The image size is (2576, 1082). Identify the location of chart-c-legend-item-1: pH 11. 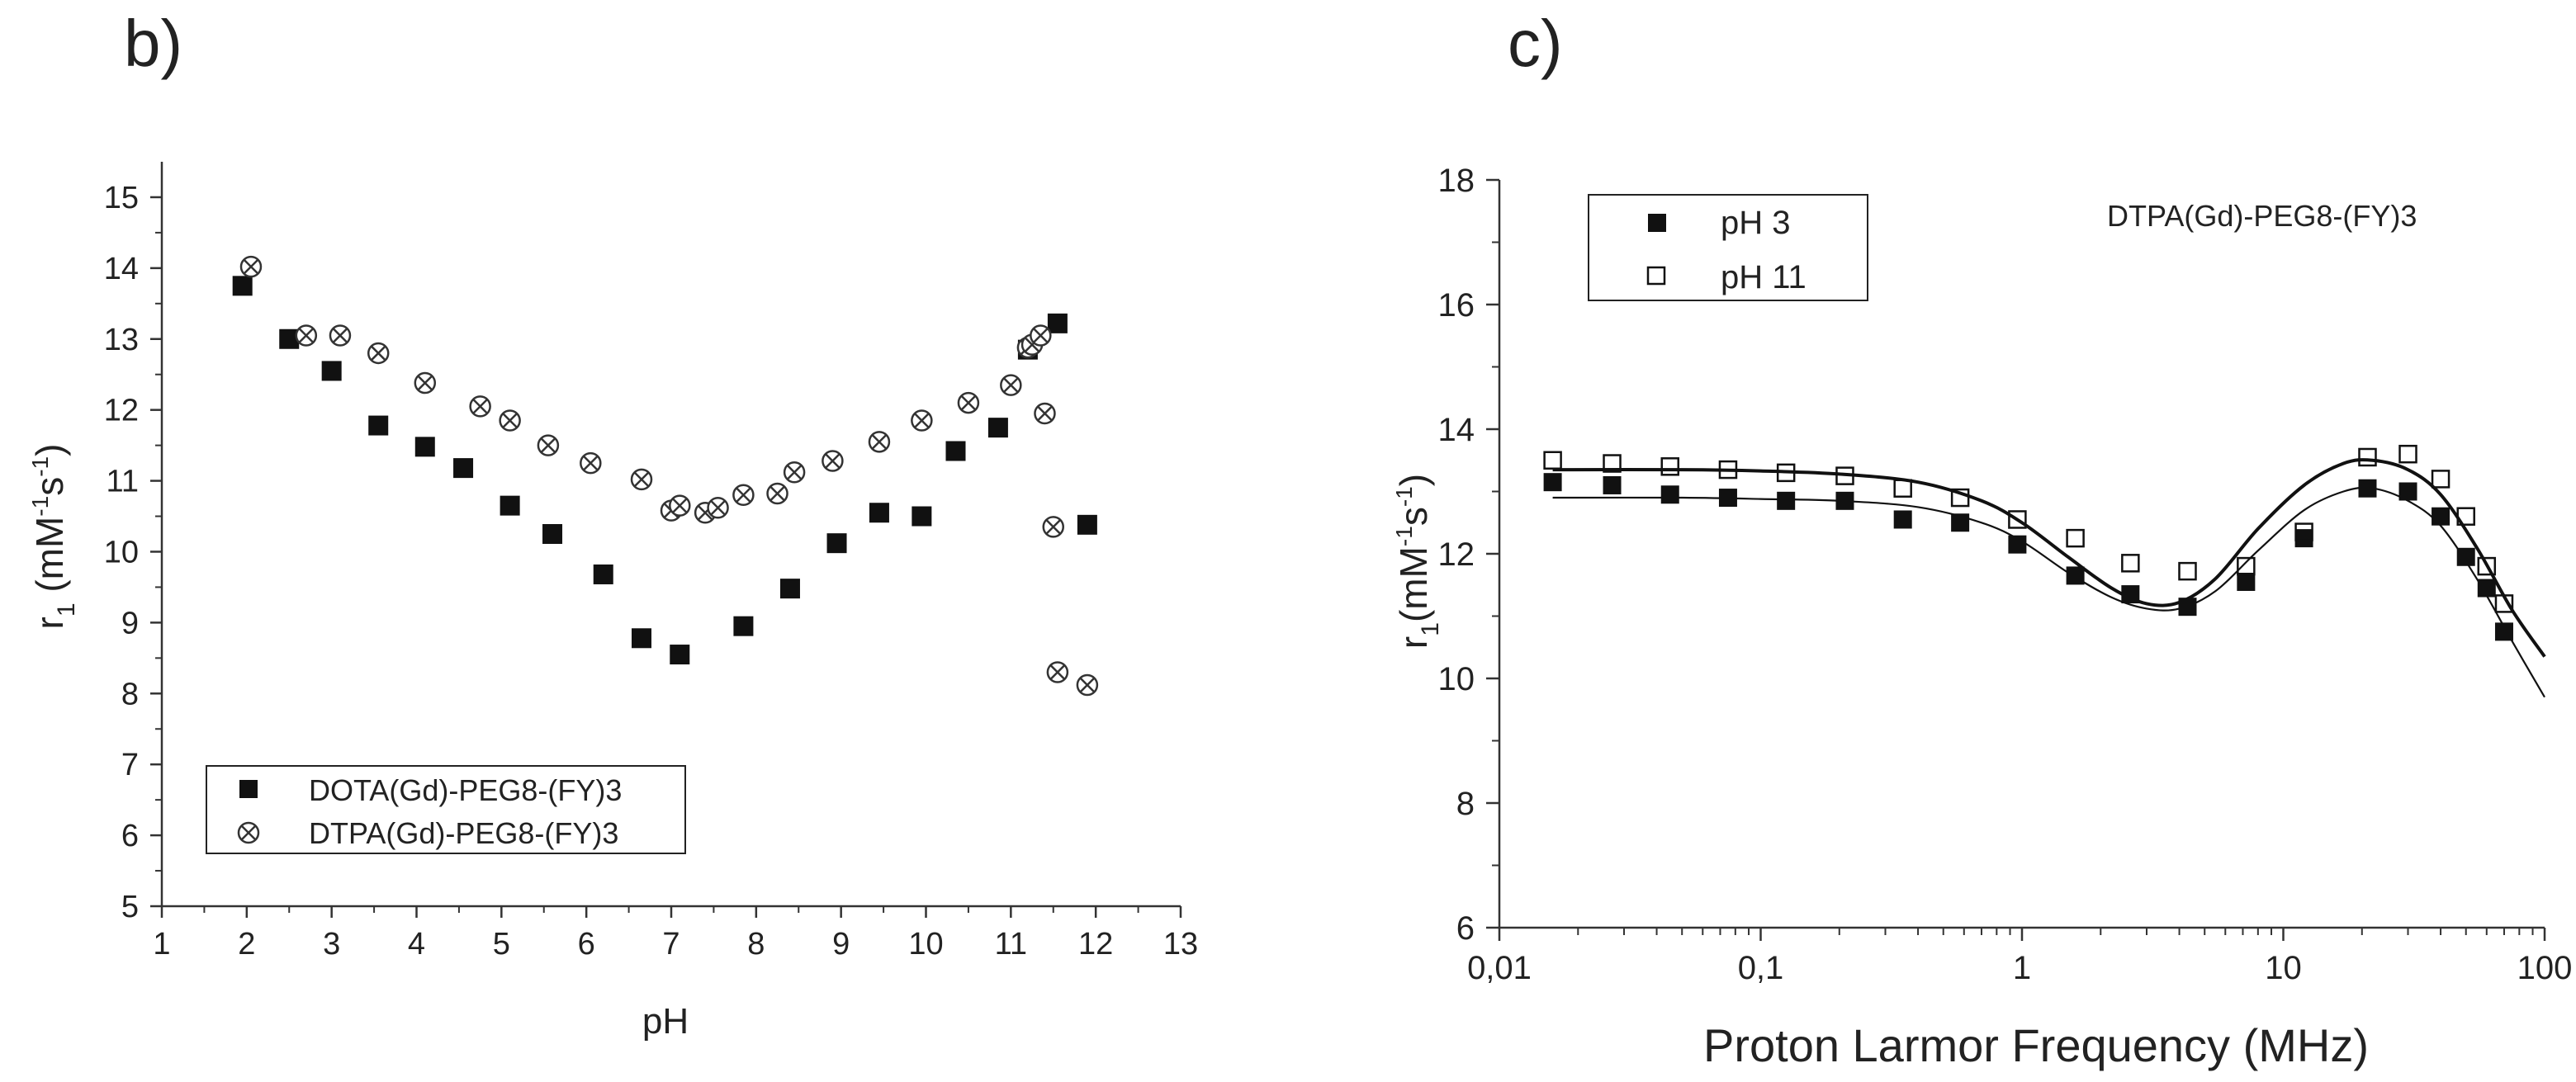
(1764, 277).